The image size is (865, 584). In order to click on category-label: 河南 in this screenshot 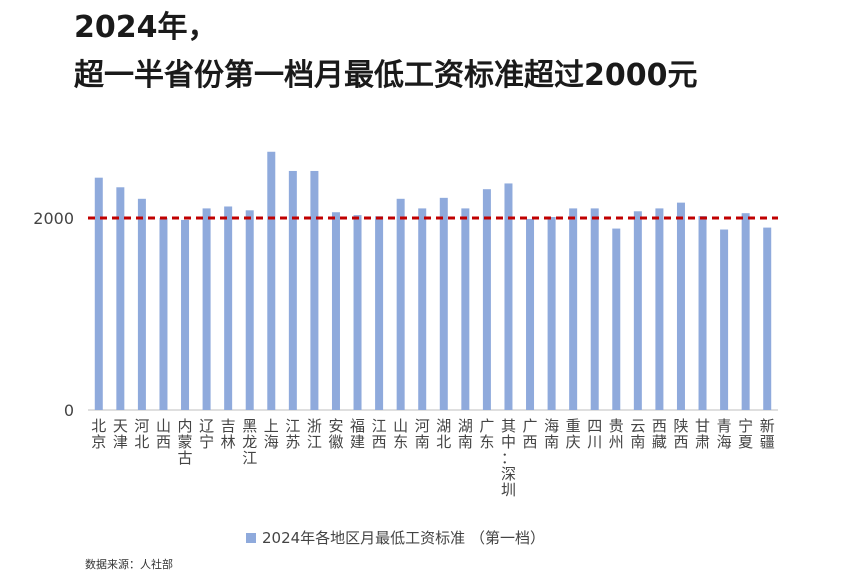, I will do `click(422, 434)`.